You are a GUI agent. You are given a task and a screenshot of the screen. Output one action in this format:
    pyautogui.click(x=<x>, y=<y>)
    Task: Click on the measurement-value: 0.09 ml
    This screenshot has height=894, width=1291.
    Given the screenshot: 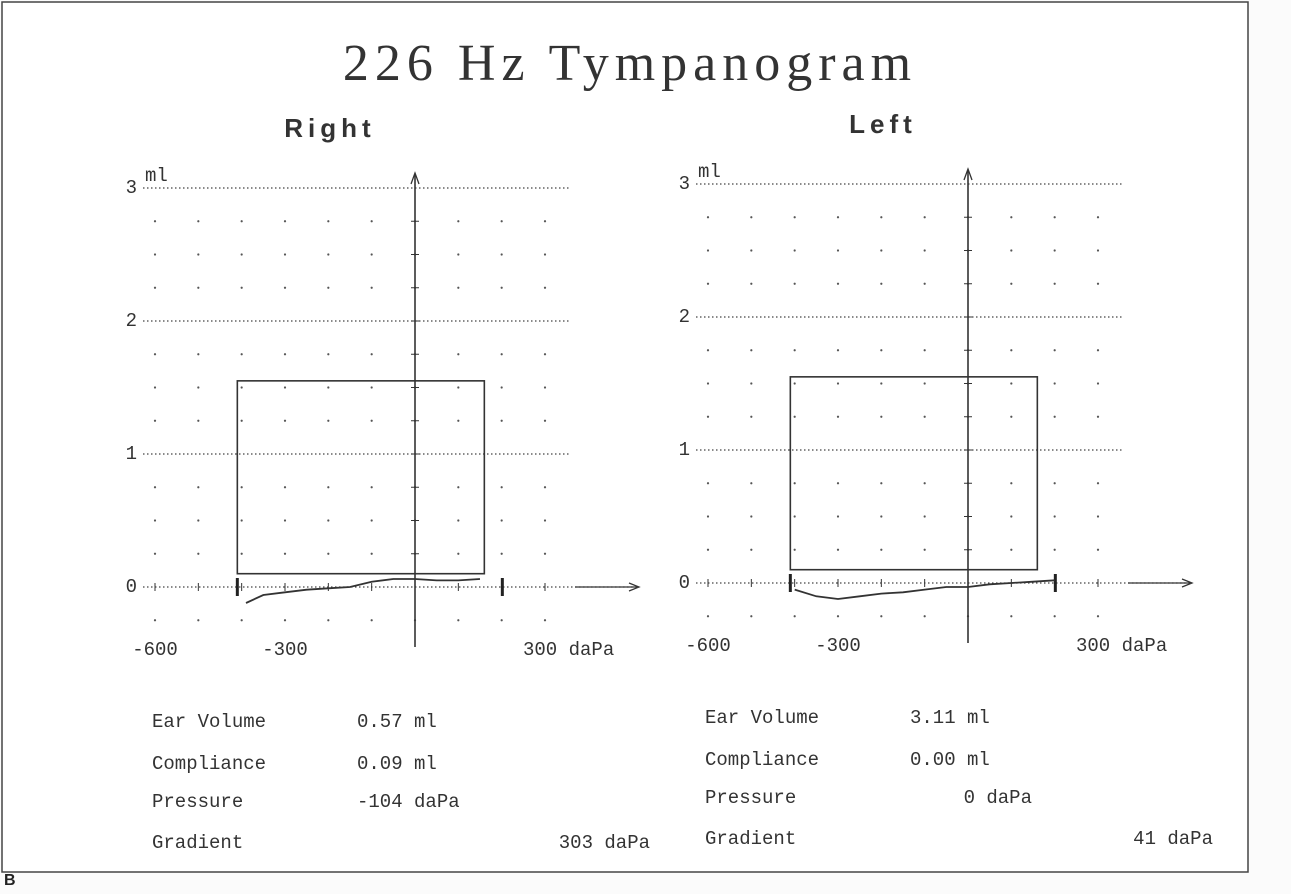 What is the action you would take?
    pyautogui.click(x=397, y=764)
    